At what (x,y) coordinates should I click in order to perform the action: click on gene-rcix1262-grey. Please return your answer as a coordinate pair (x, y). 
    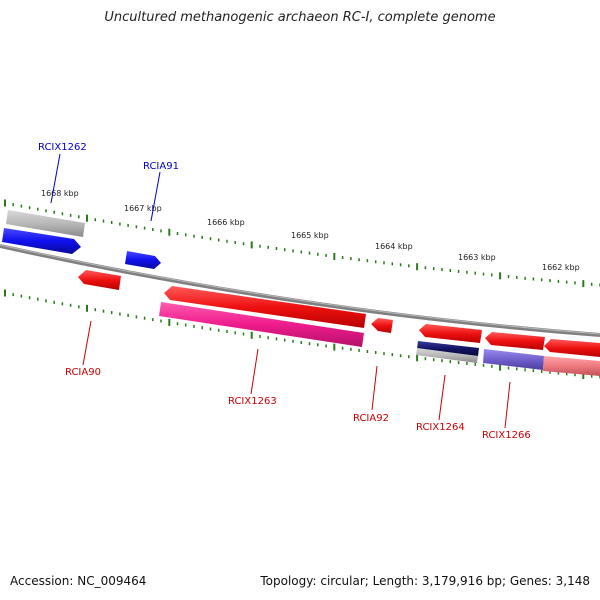
    Looking at the image, I should click on (45, 223).